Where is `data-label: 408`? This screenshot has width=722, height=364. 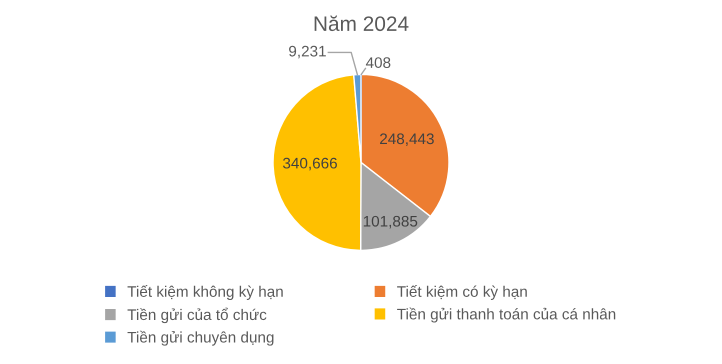
data-label: 408 is located at coordinates (378, 62).